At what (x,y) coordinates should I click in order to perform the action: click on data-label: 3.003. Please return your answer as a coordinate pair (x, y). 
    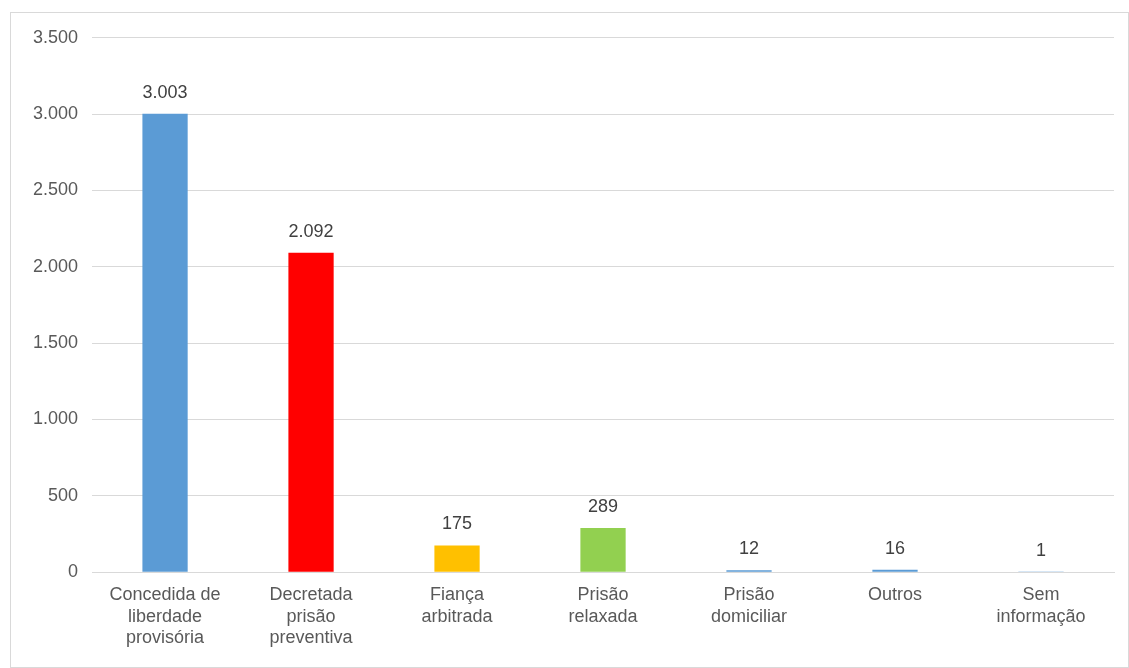
    Looking at the image, I should click on (165, 91).